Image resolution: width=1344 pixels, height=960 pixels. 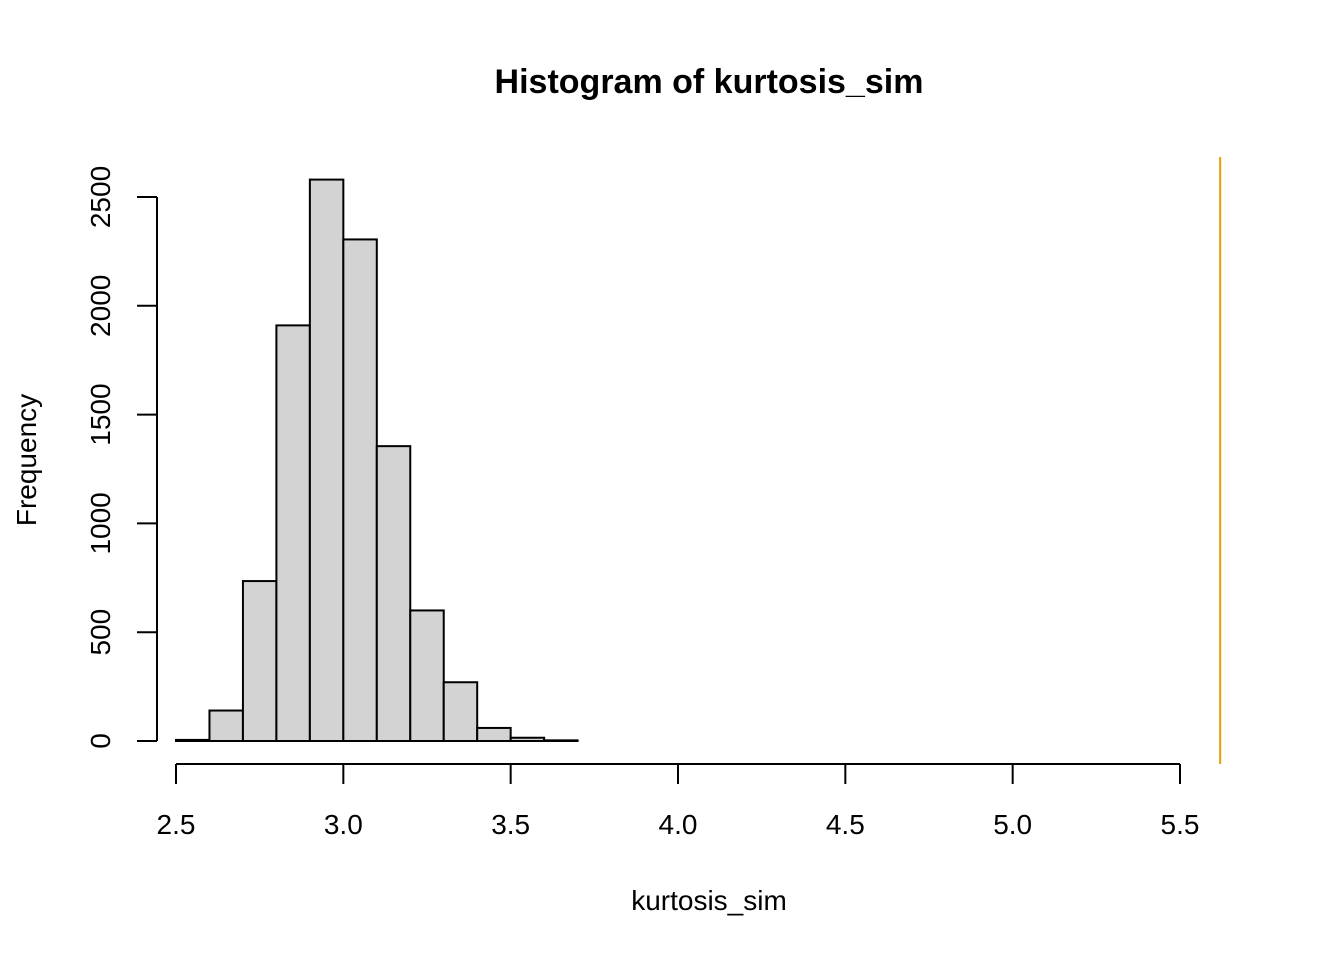 I want to click on x-axis-label: kurtosis_sim, so click(x=709, y=900).